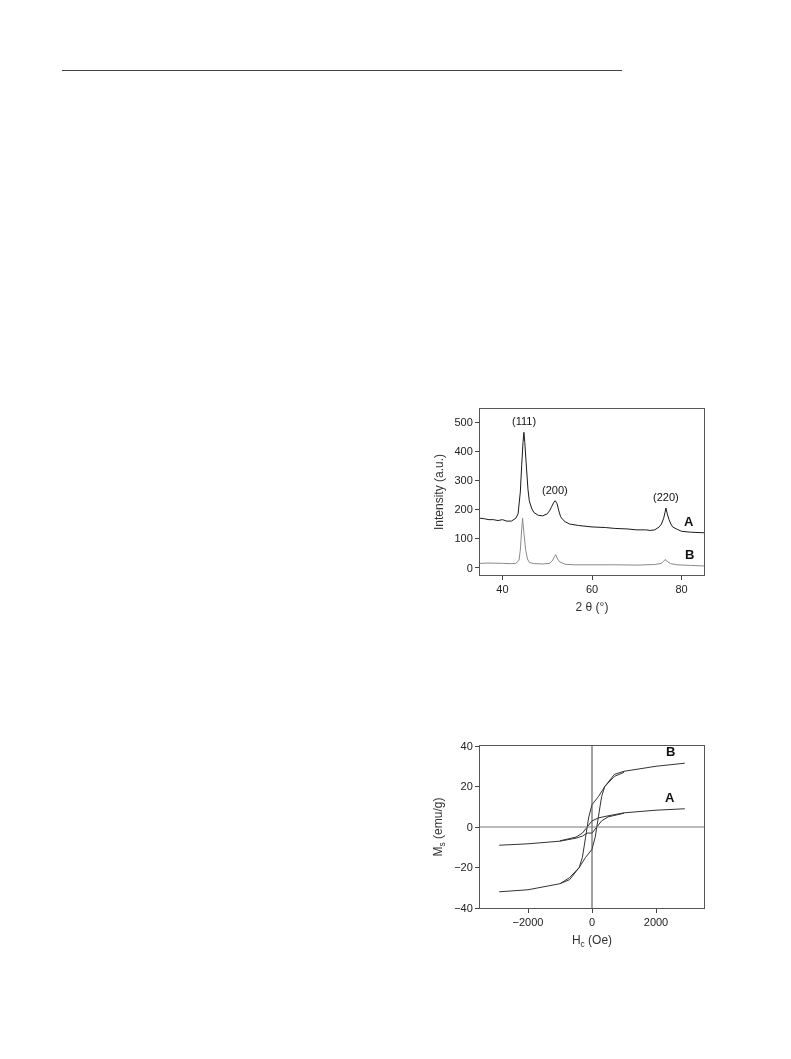 The image size is (791, 1059). What do you see at coordinates (466, 786) in the screenshot?
I see `y-tick-label: 20` at bounding box center [466, 786].